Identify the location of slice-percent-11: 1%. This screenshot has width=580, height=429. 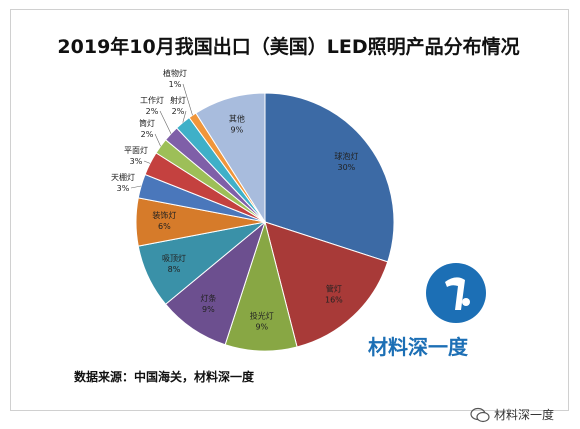
(175, 84).